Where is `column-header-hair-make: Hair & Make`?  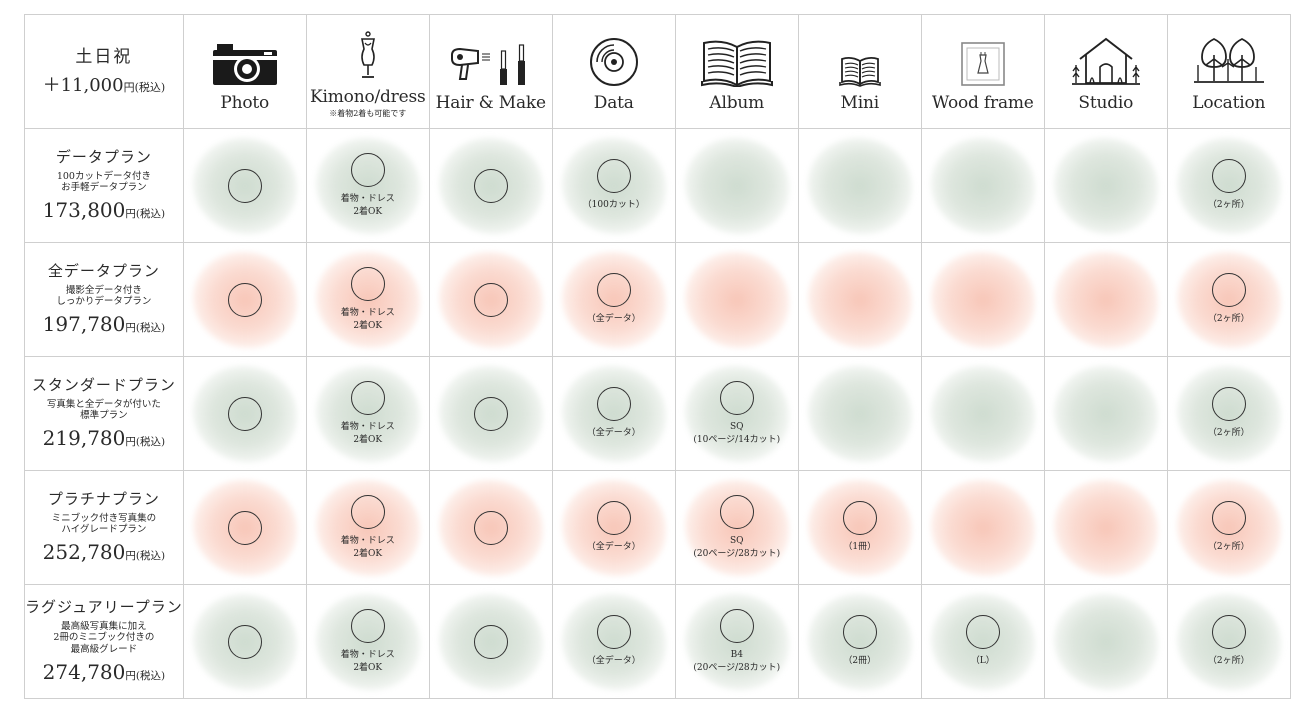
column-header-hair-make: Hair & Make is located at coordinates (490, 71).